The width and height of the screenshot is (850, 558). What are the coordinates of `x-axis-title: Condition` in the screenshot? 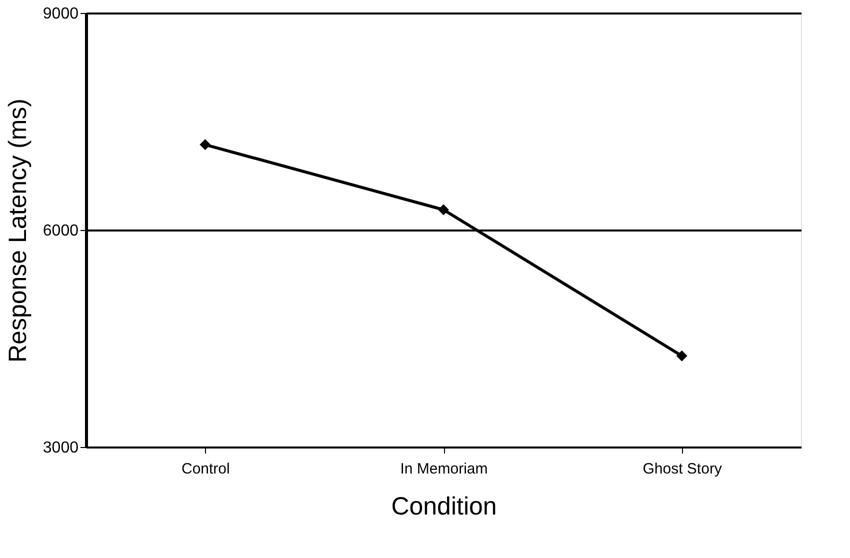 It's located at (444, 506).